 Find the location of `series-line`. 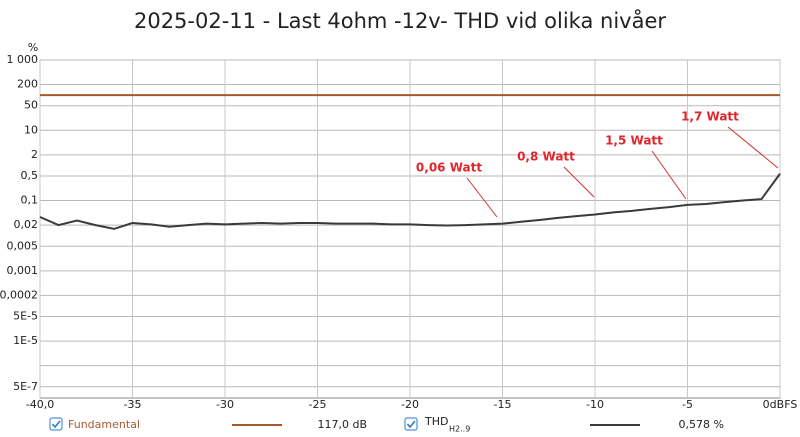

series-line is located at coordinates (410, 201).